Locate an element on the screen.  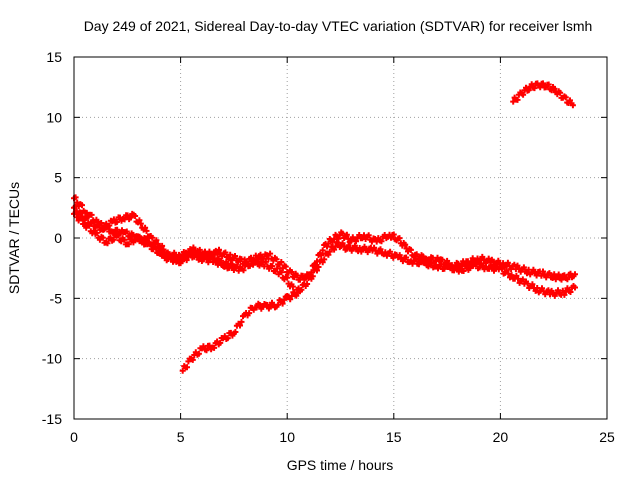
series-track-b is located at coordinates (324, 254).